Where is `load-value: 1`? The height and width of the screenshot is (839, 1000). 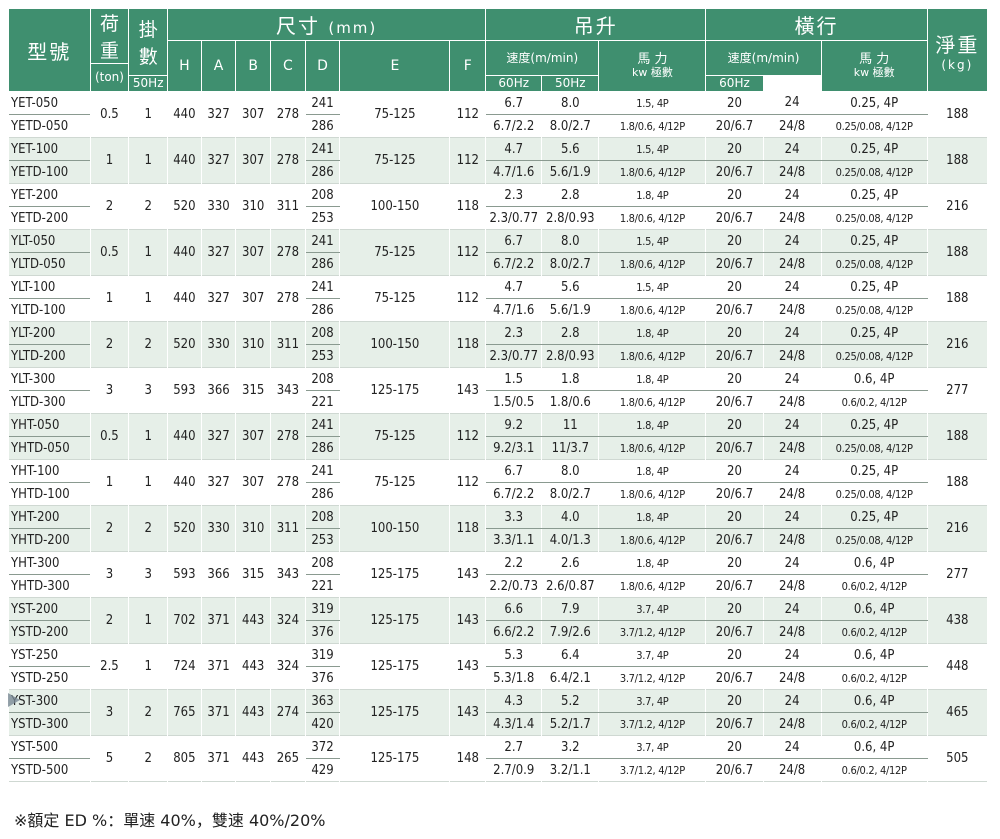 load-value: 1 is located at coordinates (109, 160).